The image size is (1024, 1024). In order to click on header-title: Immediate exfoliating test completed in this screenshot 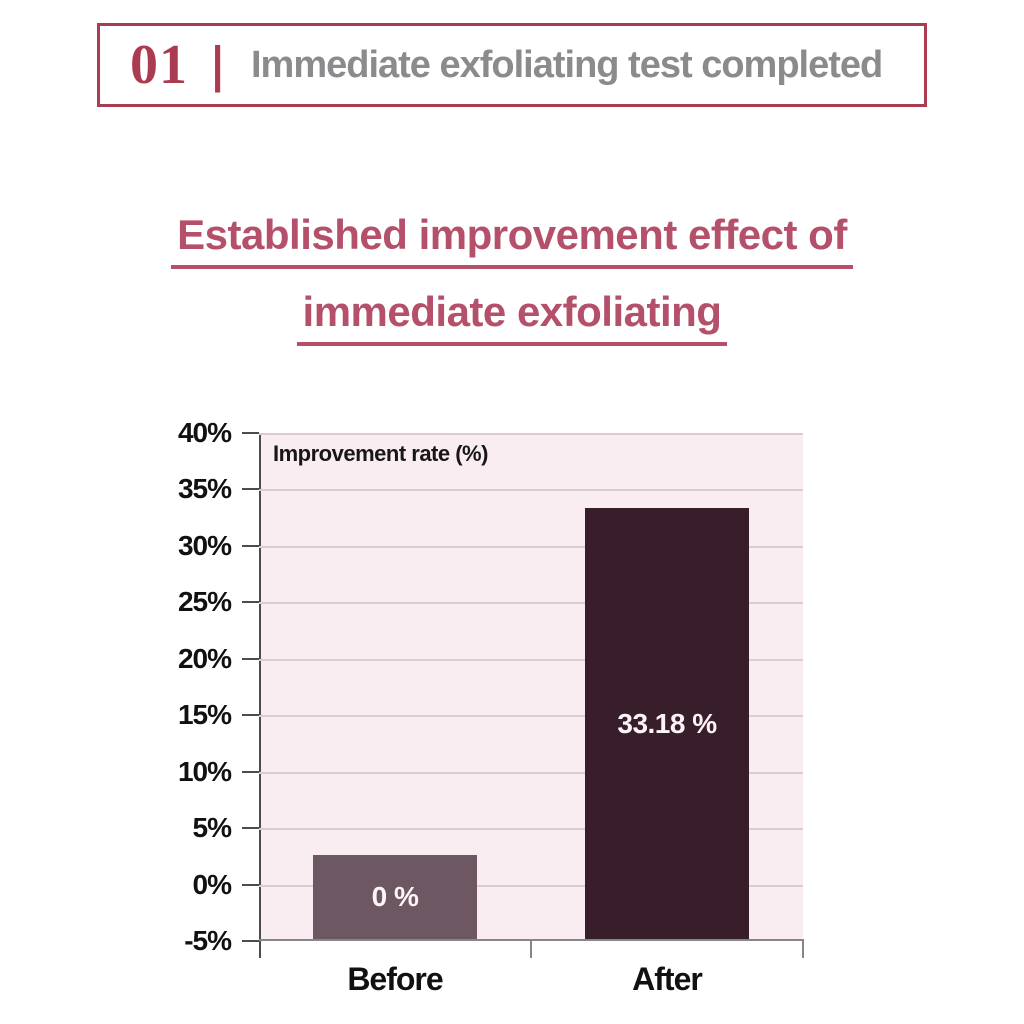, I will do `click(566, 64)`.